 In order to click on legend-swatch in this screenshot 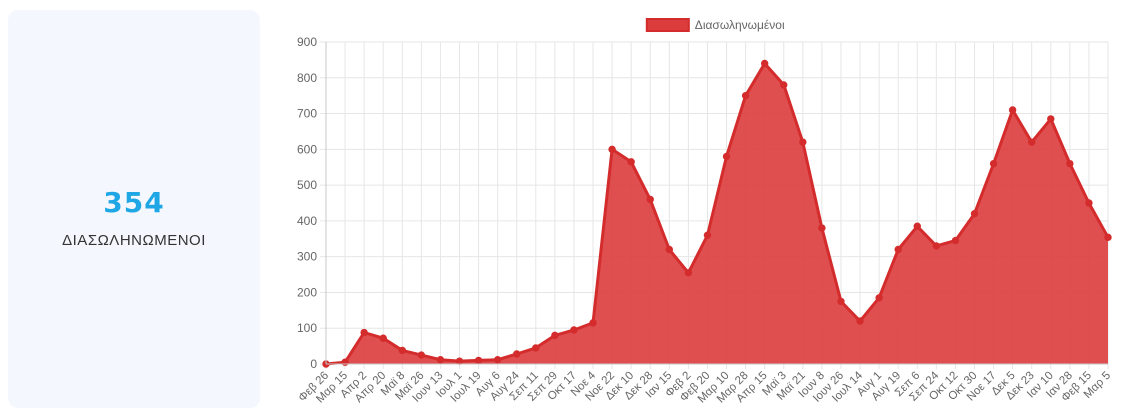, I will do `click(667, 25)`.